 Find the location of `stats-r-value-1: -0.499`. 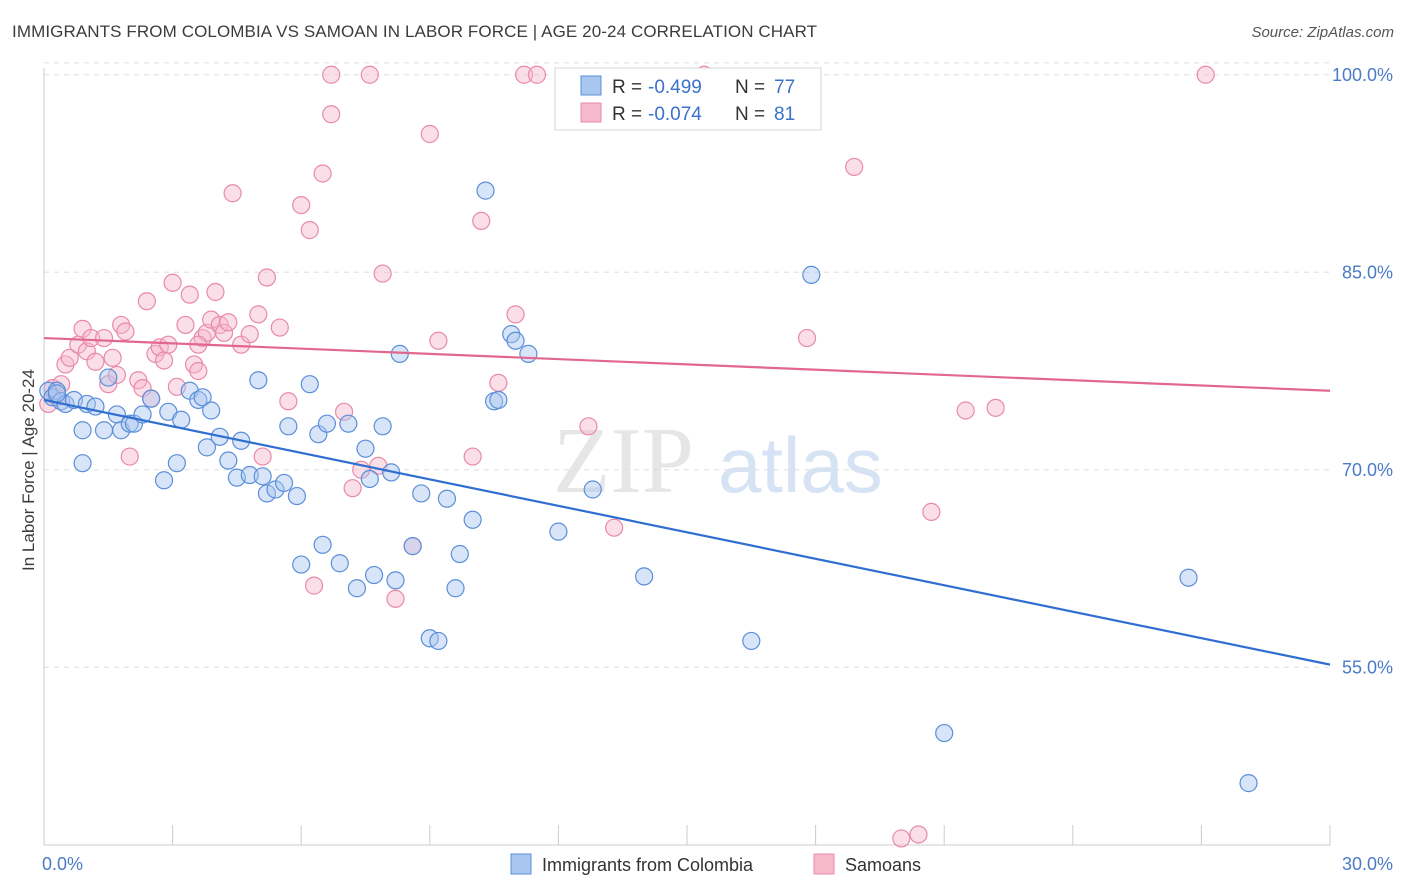

stats-r-value-1: -0.499 is located at coordinates (675, 87).